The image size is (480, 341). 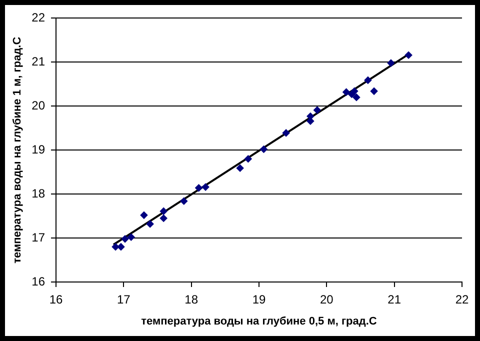 What do you see at coordinates (39, 61) in the screenshot?
I see `y-tick-label: 21` at bounding box center [39, 61].